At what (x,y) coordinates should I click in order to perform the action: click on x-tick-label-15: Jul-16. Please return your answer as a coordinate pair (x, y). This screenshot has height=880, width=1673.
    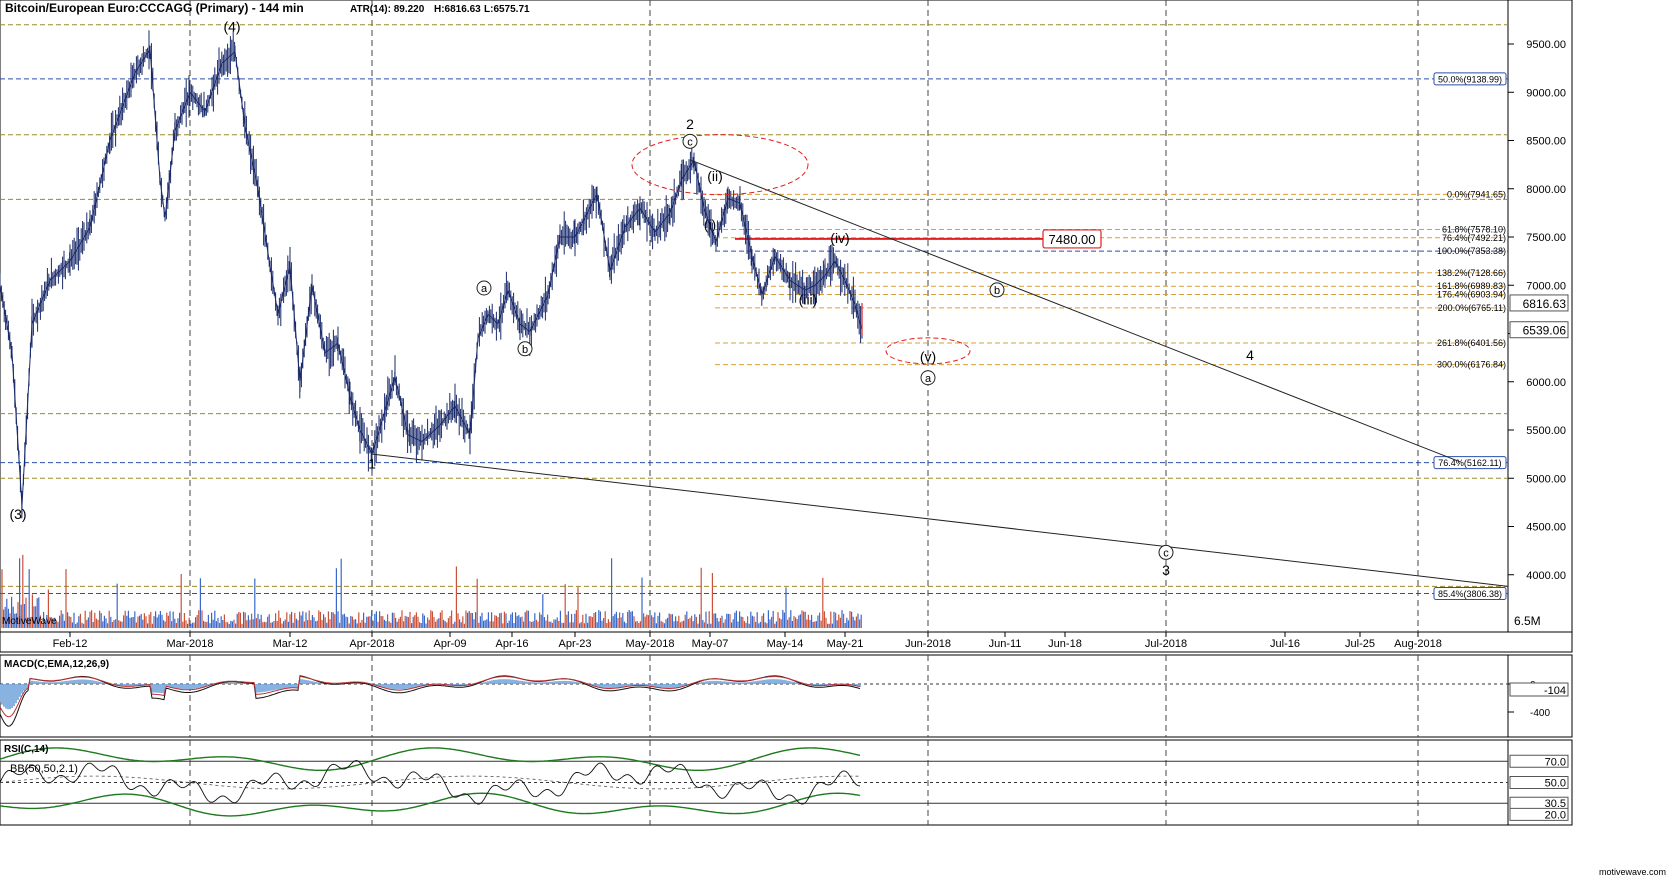
    Looking at the image, I should click on (1285, 644).